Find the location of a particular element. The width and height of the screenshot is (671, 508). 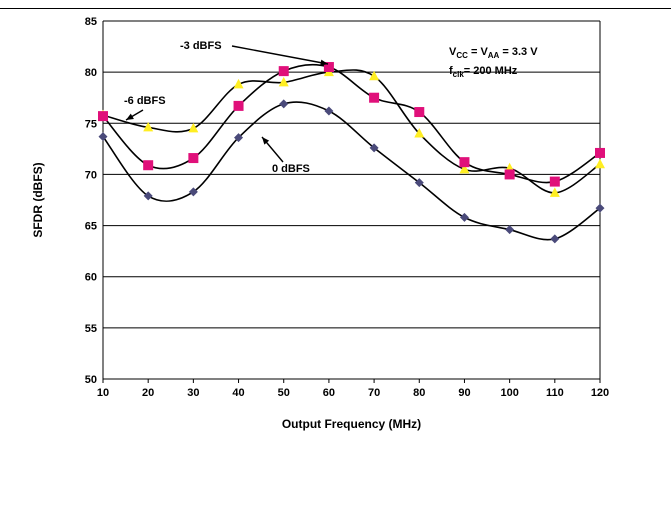

x-tick-label: 100 is located at coordinates (509, 393).